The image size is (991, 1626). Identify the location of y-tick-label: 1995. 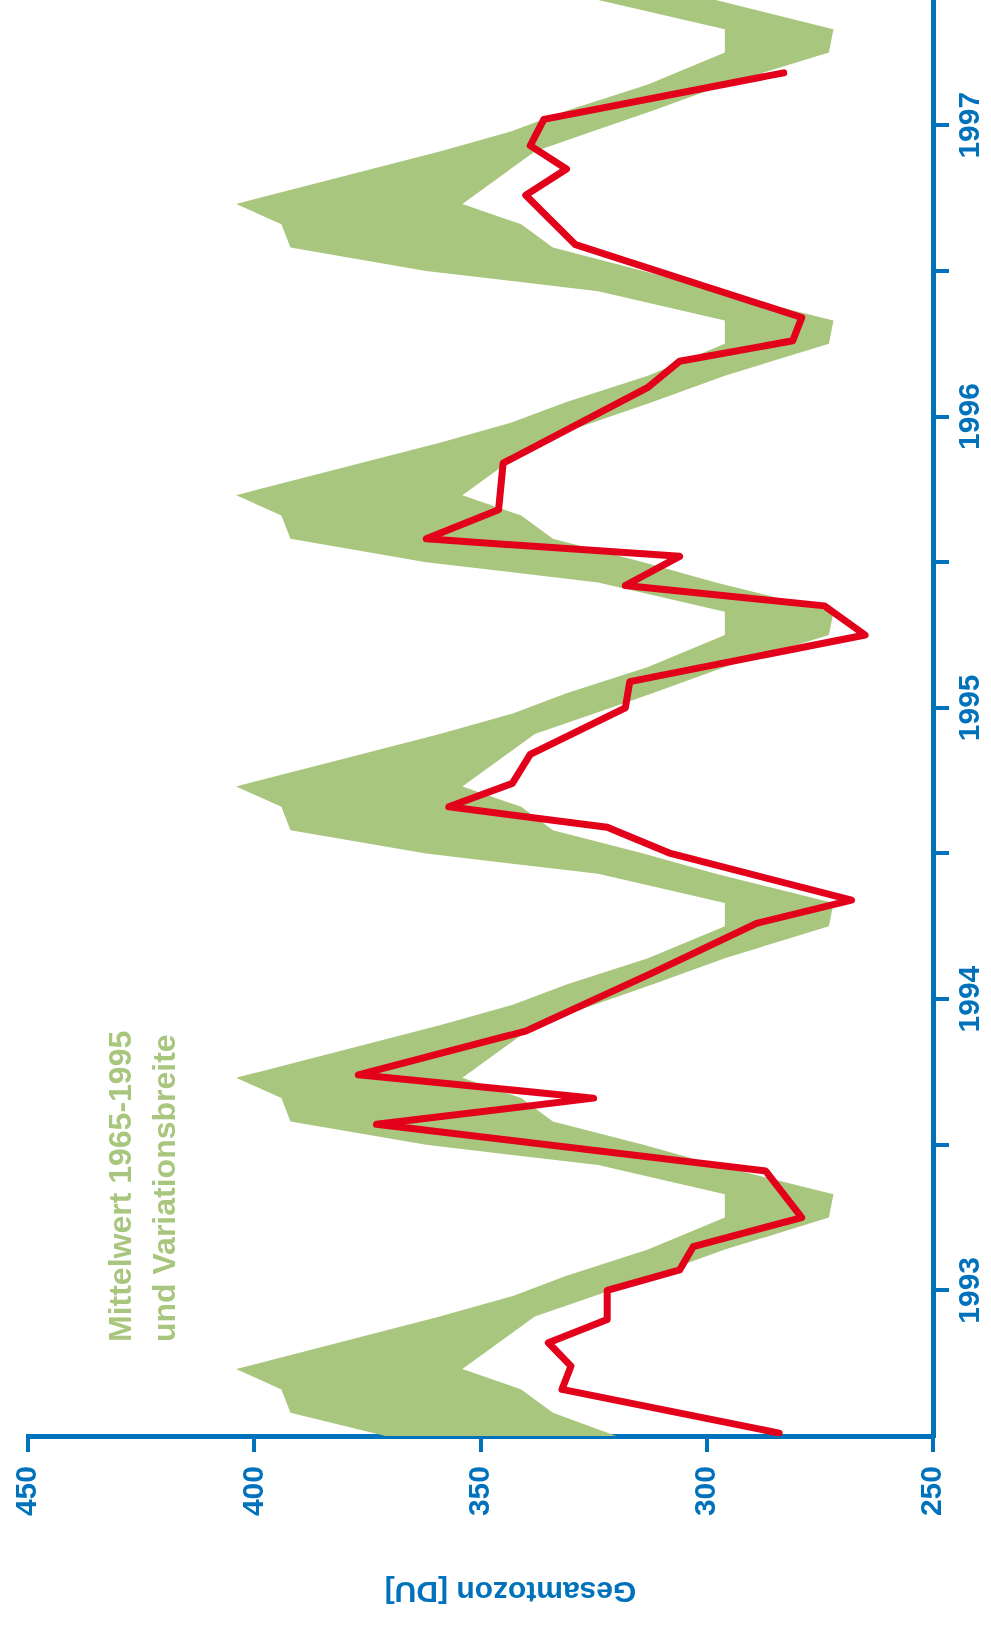
(969, 708).